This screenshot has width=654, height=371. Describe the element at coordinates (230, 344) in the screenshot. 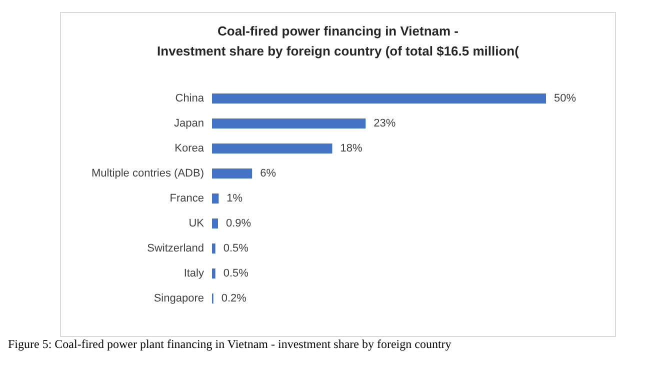

I see `caption: Figure 5: Coal-fired power plant financing in Vietnam - investment share by foreign country` at that location.